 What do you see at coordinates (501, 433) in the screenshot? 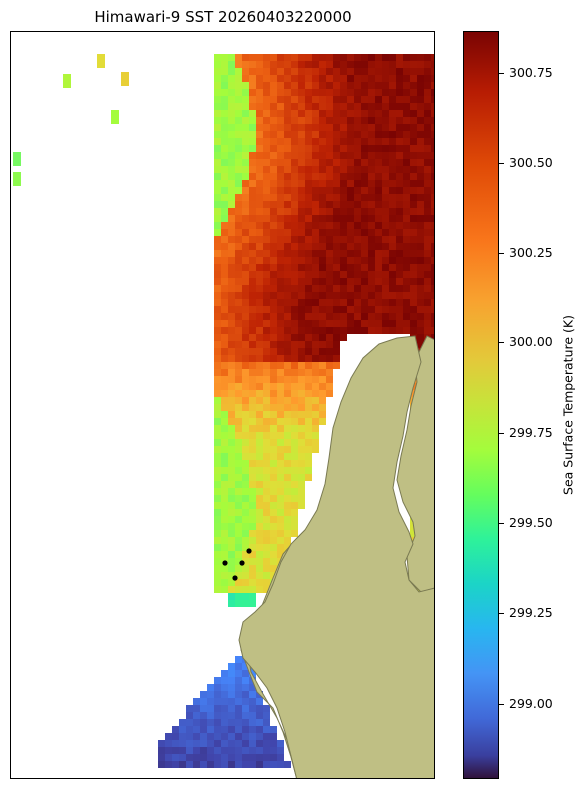
I see `colorbar-tick-mark` at bounding box center [501, 433].